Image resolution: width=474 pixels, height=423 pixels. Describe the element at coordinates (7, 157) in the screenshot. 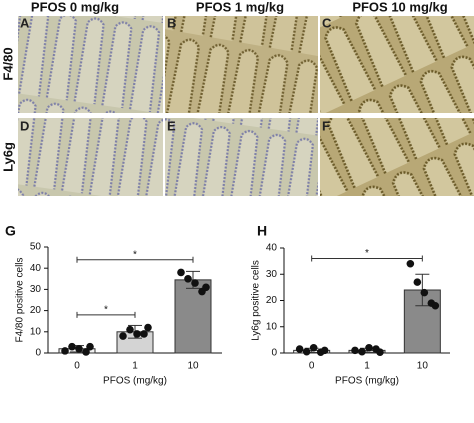

I see `row-header: Ly6g` at that location.